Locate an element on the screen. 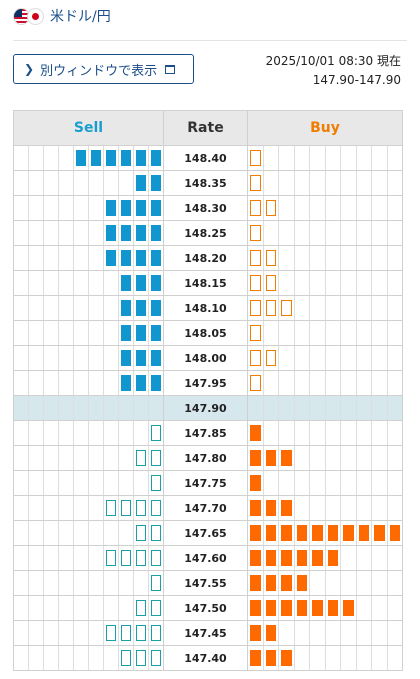 This screenshot has width=420, height=679. order-book-row: 148.40 is located at coordinates (208, 158).